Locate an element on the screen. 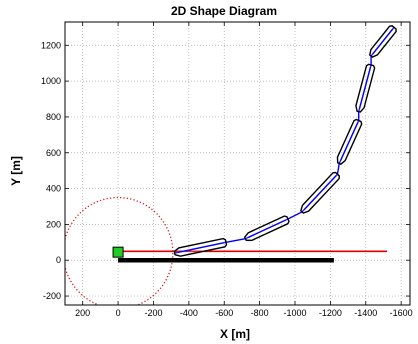 Image resolution: width=418 pixels, height=344 pixels. x-tick-label: 200 is located at coordinates (82, 313).